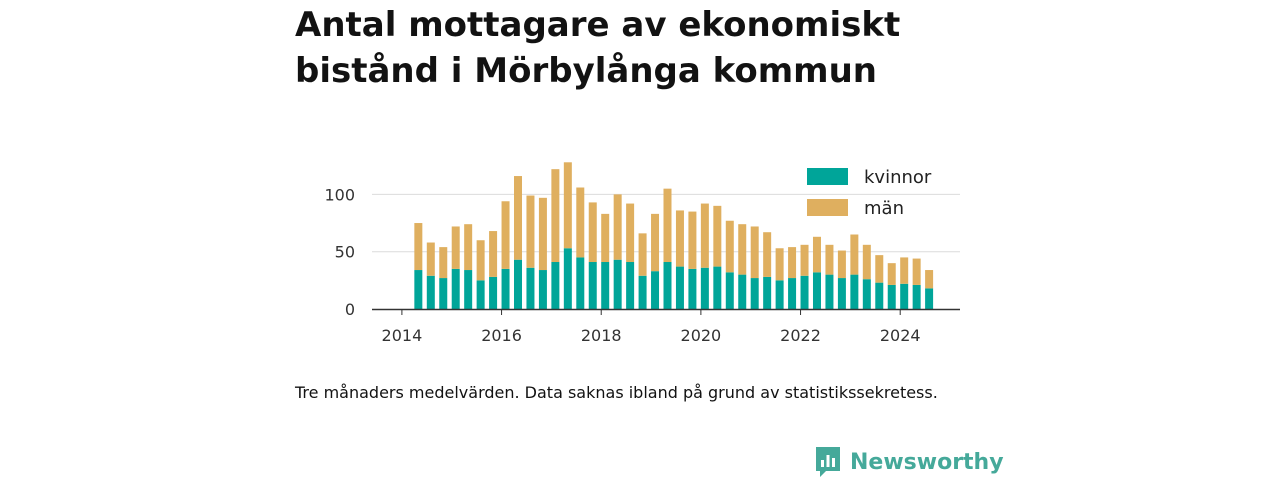  What do you see at coordinates (717, 236) in the screenshot?
I see `bar-män-24` at bounding box center [717, 236].